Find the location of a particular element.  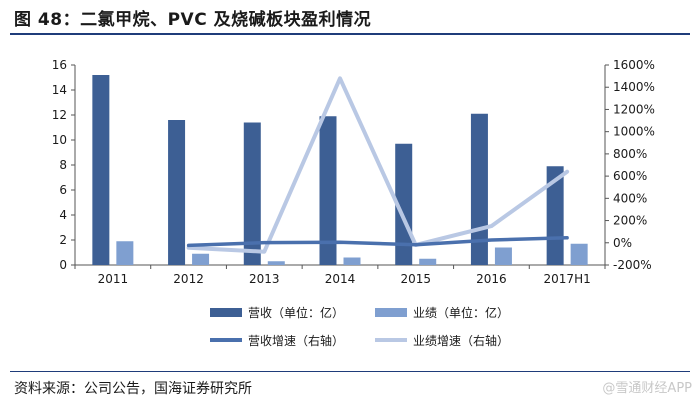

right-y-tick-label: 1200% is located at coordinates (634, 109).